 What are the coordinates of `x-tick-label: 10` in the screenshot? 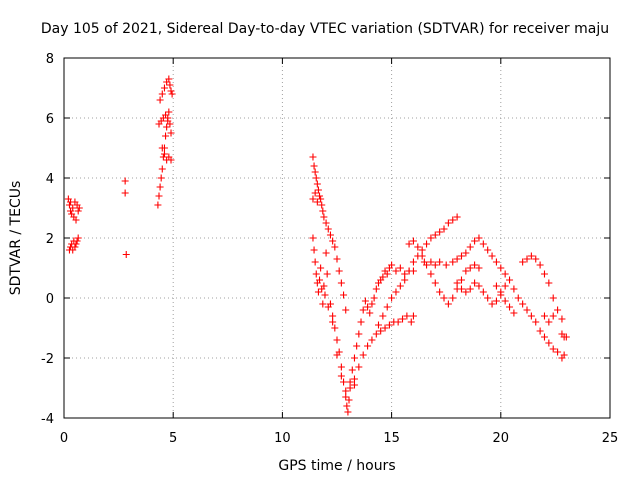 It's located at (282, 438).